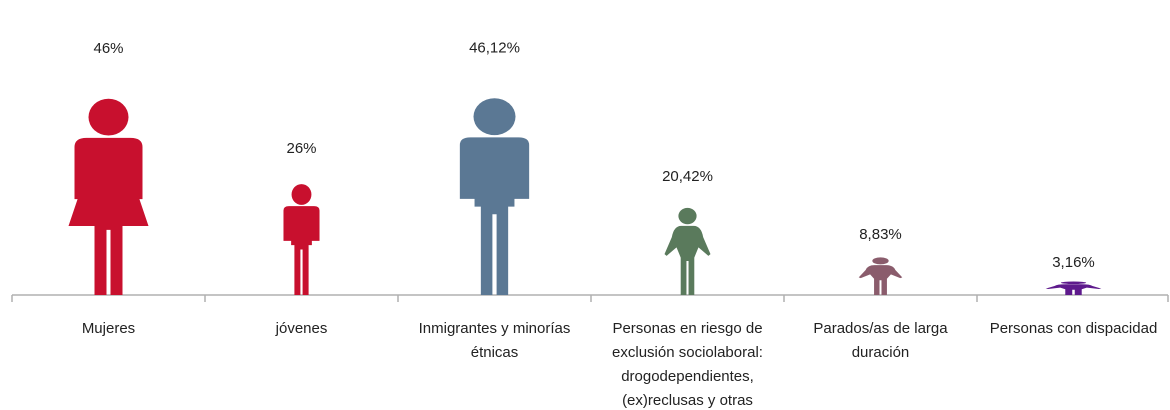 Image resolution: width=1170 pixels, height=410 pixels. What do you see at coordinates (880, 340) in the screenshot?
I see `category-label: Parados/as de larga duración` at bounding box center [880, 340].